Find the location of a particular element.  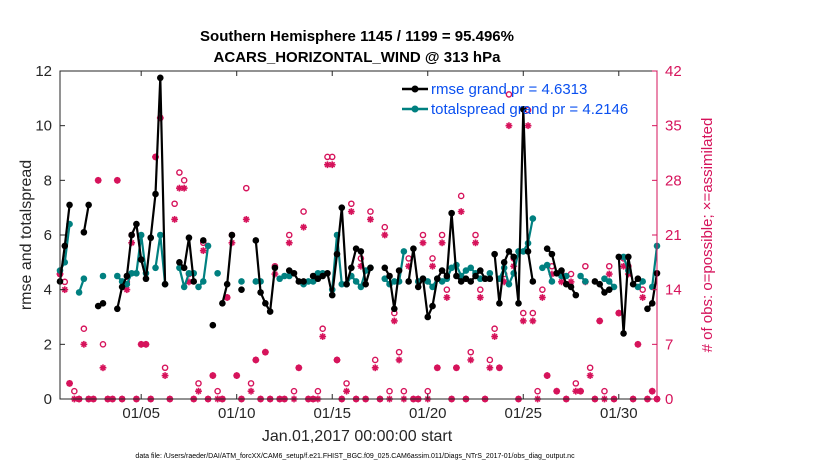

rmse-line is located at coordinates (186, 259).